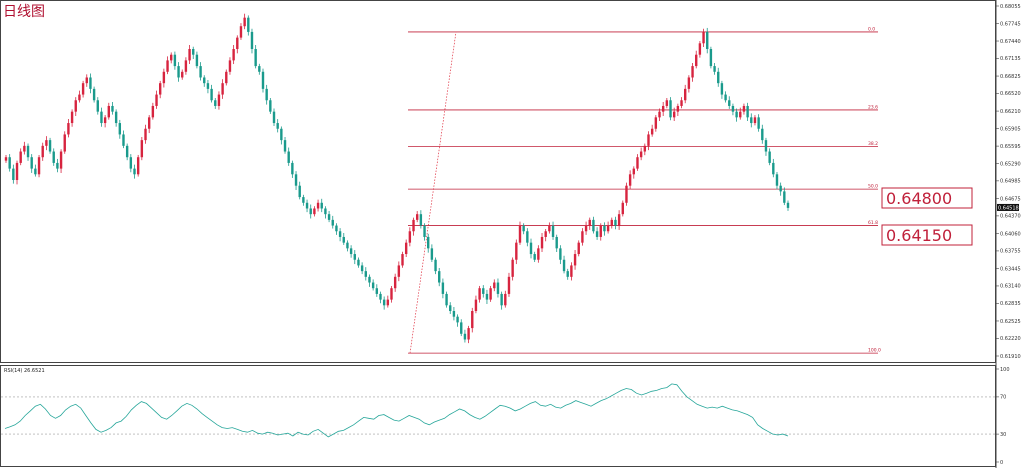 The width and height of the screenshot is (1024, 468). I want to click on price-tick-label: 0.63140, so click(1010, 287).